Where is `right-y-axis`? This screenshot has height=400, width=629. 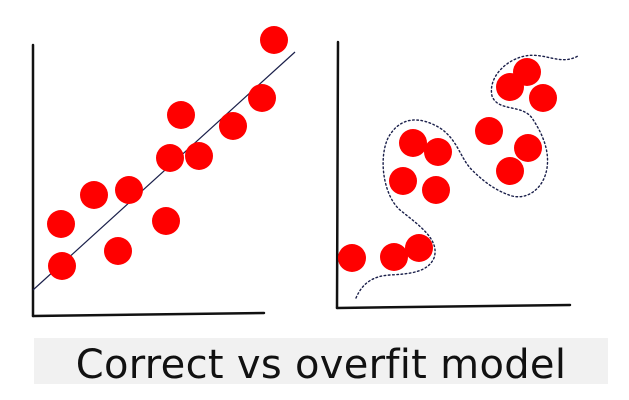 right-y-axis is located at coordinates (337, 175).